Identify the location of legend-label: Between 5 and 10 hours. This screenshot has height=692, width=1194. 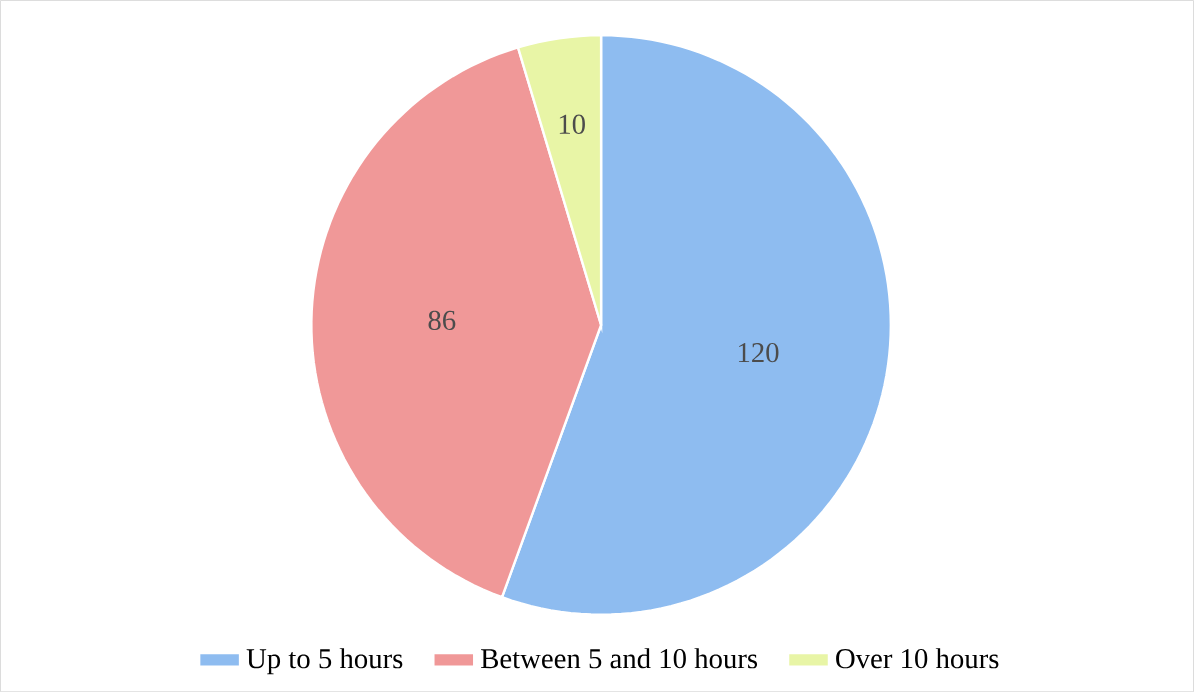
(619, 658).